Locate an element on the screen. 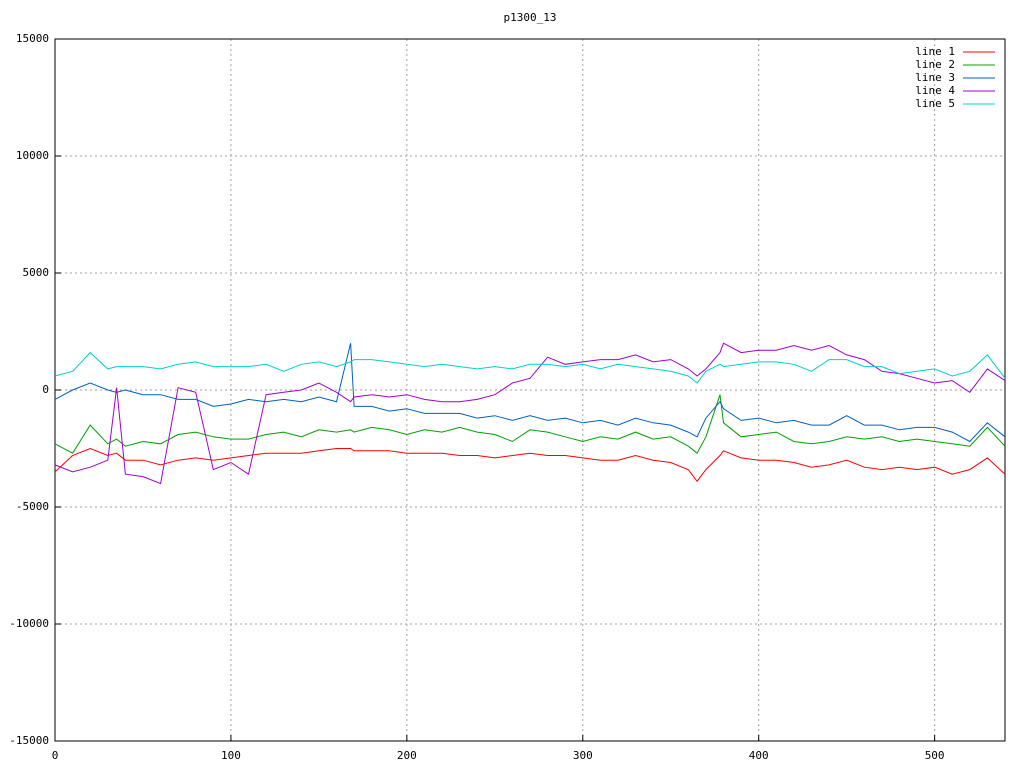 Image resolution: width=1024 pixels, height=772 pixels. x-tick-label: 400 is located at coordinates (759, 755).